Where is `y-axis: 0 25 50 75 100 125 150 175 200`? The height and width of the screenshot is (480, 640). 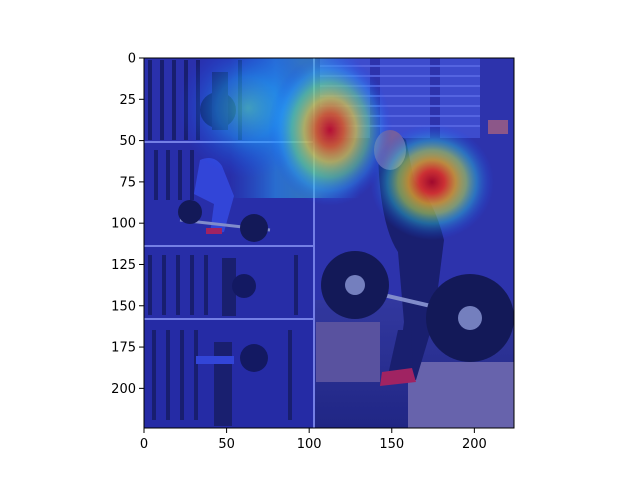
y-axis: 0 25 50 75 100 125 150 175 200 is located at coordinates (127, 224).